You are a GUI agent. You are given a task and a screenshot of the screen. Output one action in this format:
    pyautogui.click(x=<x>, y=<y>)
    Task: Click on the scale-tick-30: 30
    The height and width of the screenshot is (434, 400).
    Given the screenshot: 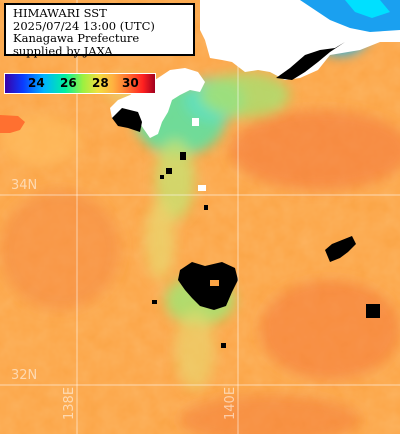 What is the action you would take?
    pyautogui.click(x=130, y=83)
    